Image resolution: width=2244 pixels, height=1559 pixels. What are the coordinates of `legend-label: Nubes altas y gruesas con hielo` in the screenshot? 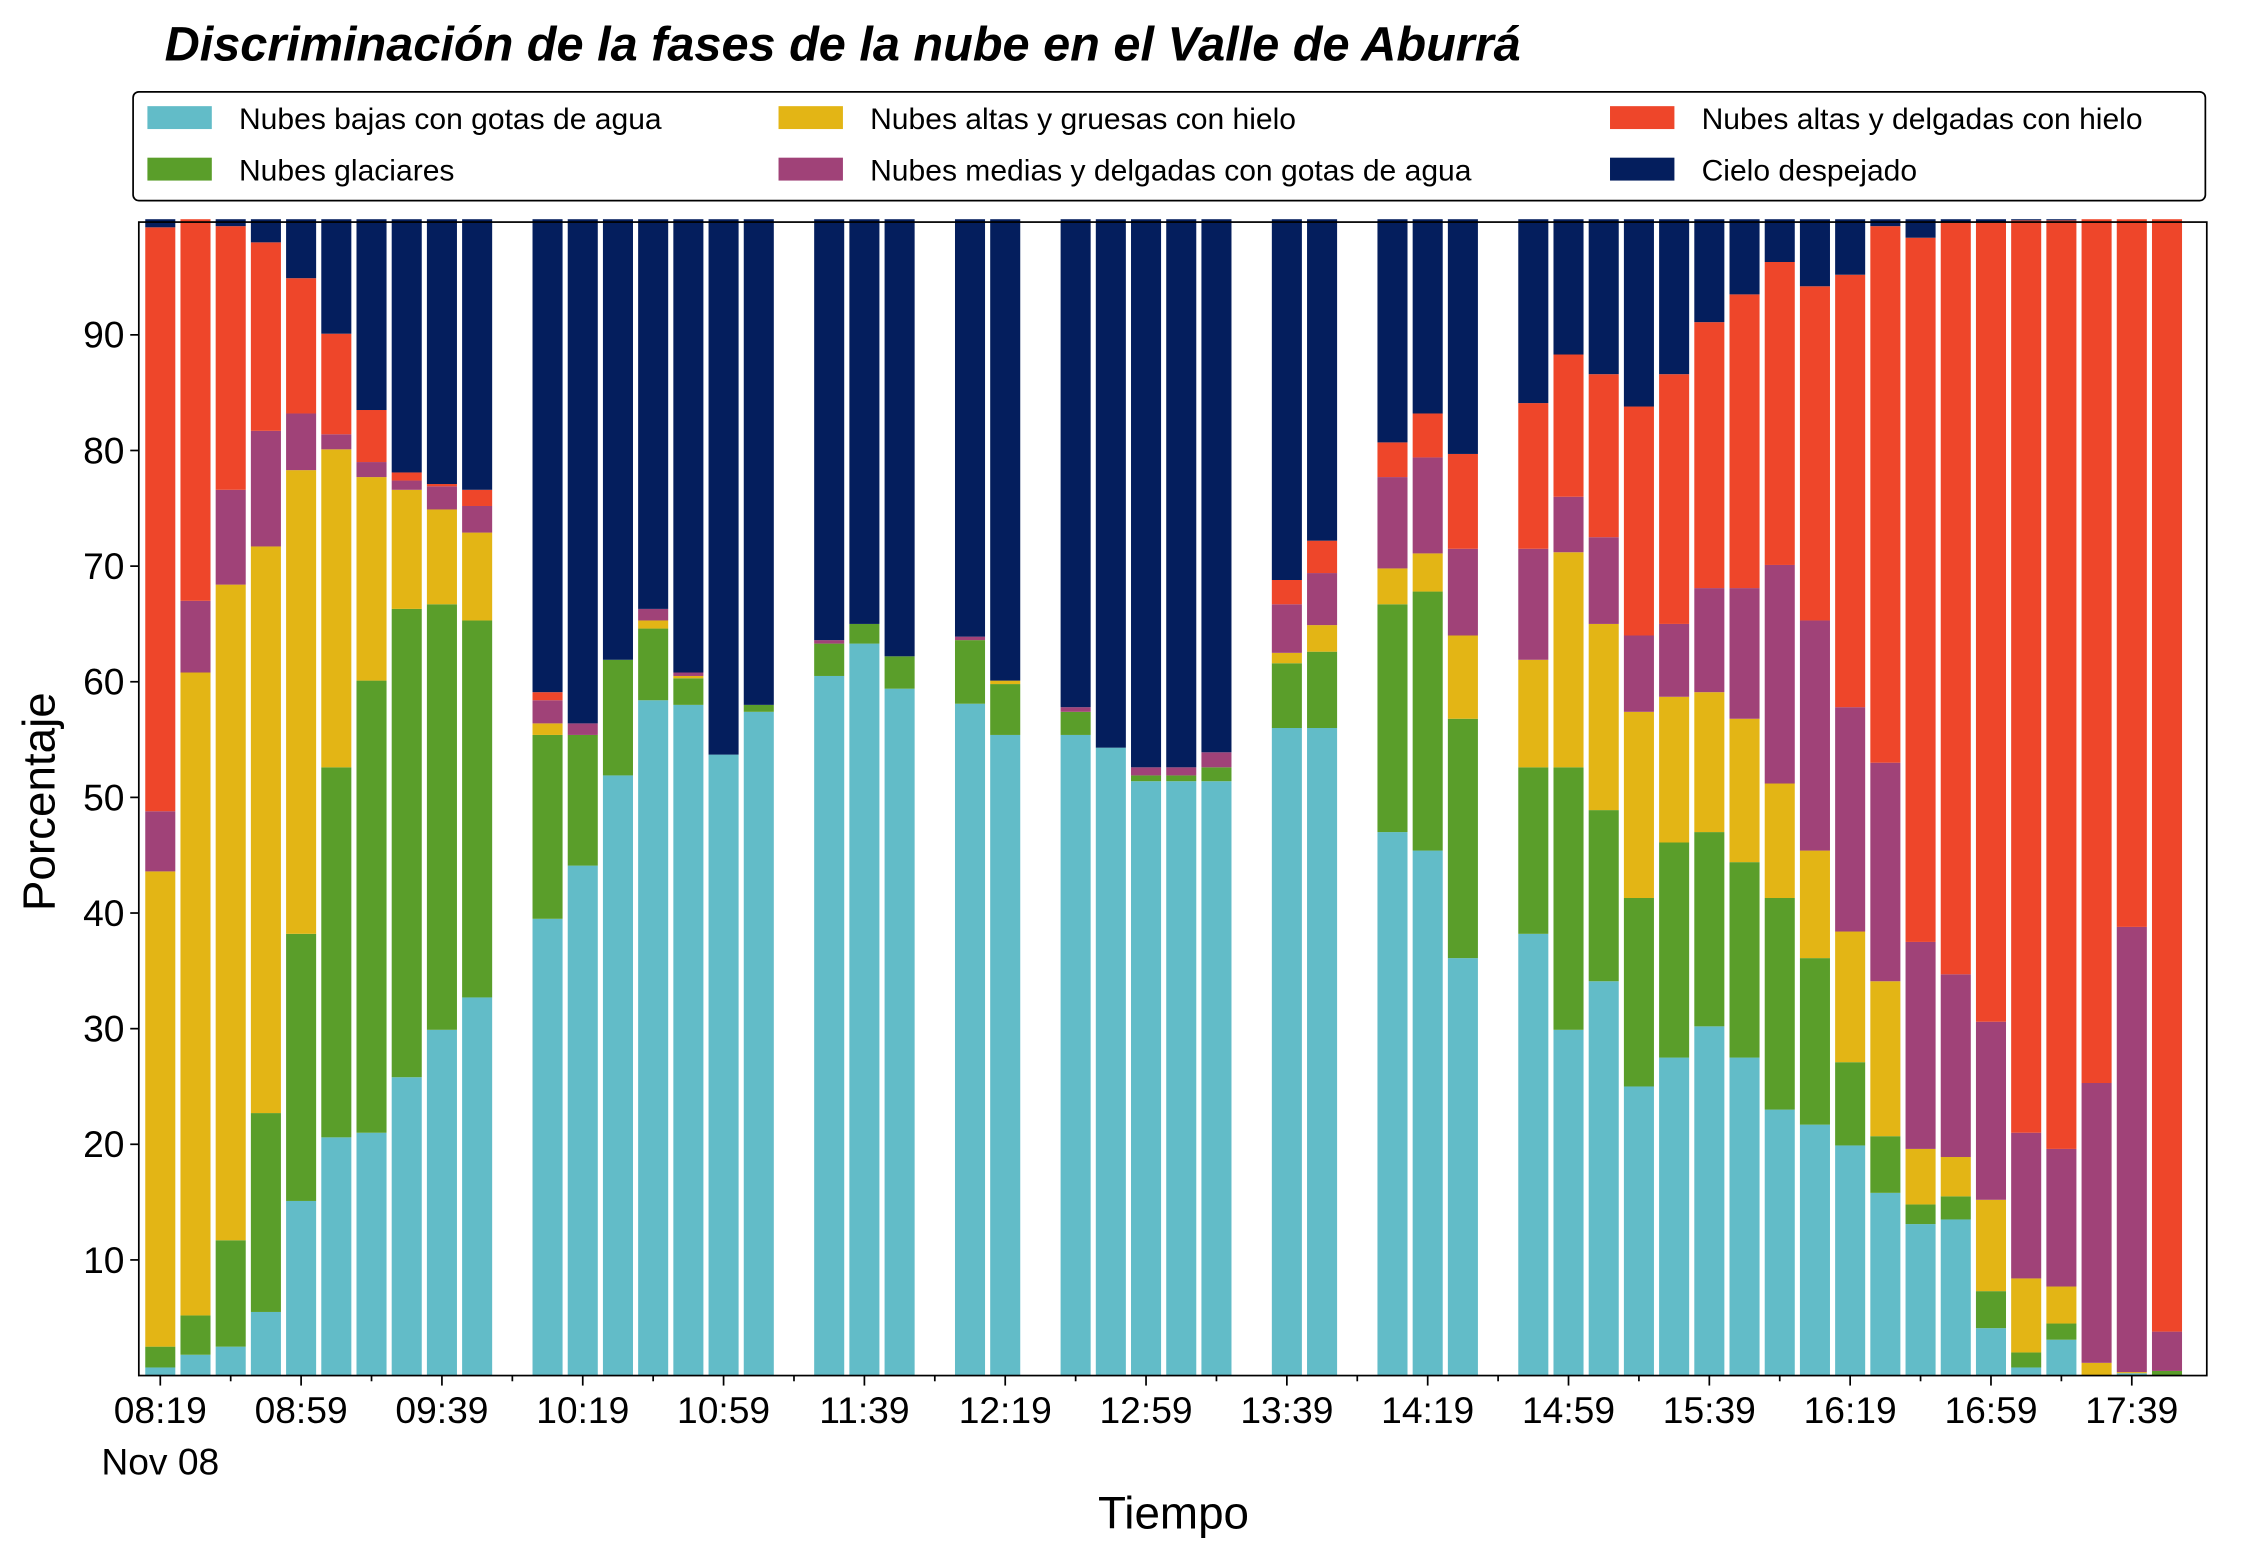 It's located at (1083, 119).